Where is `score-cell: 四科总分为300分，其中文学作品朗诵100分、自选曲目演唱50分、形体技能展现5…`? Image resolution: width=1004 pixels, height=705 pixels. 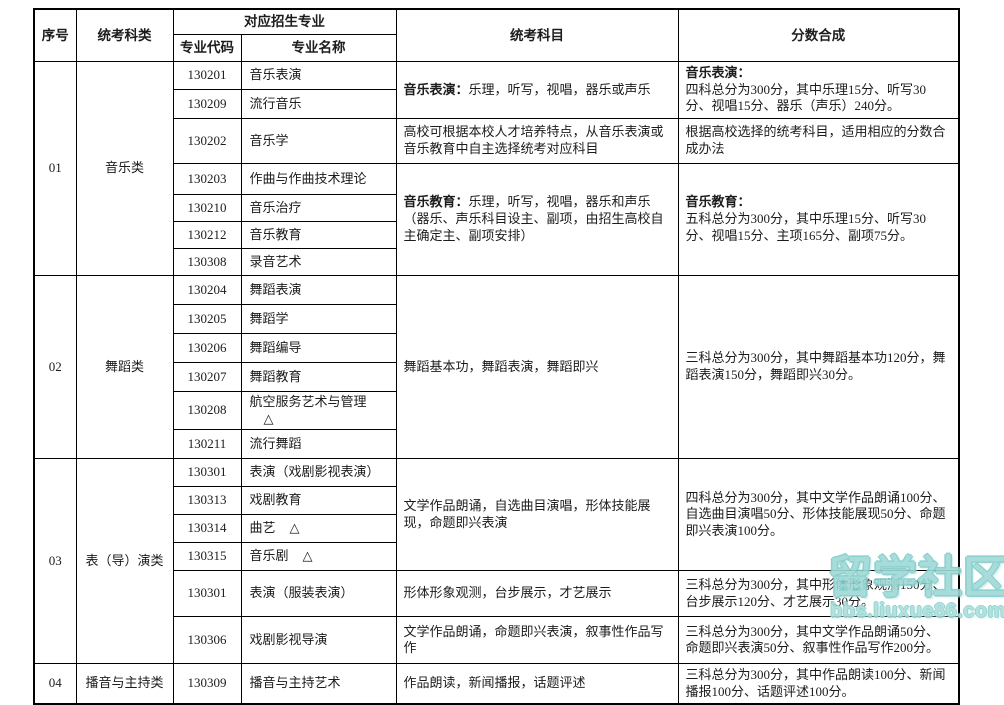 score-cell: 四科总分为300分，其中文学作品朗诵100分、自选曲目演唱50分、形体技能展现5… is located at coordinates (818, 515).